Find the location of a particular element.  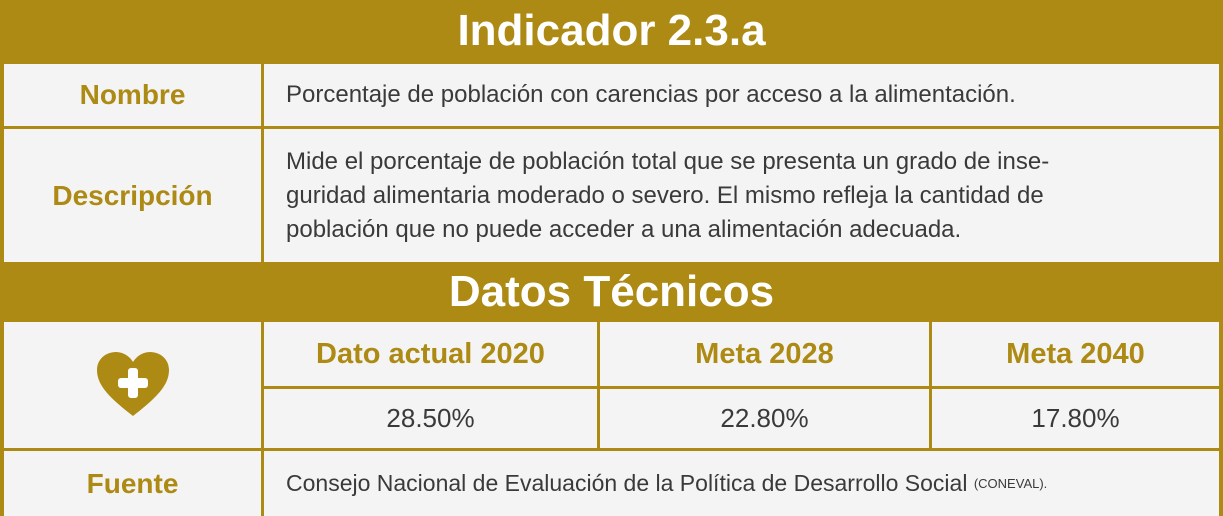

descripcion-label: Descripción is located at coordinates (132, 195).